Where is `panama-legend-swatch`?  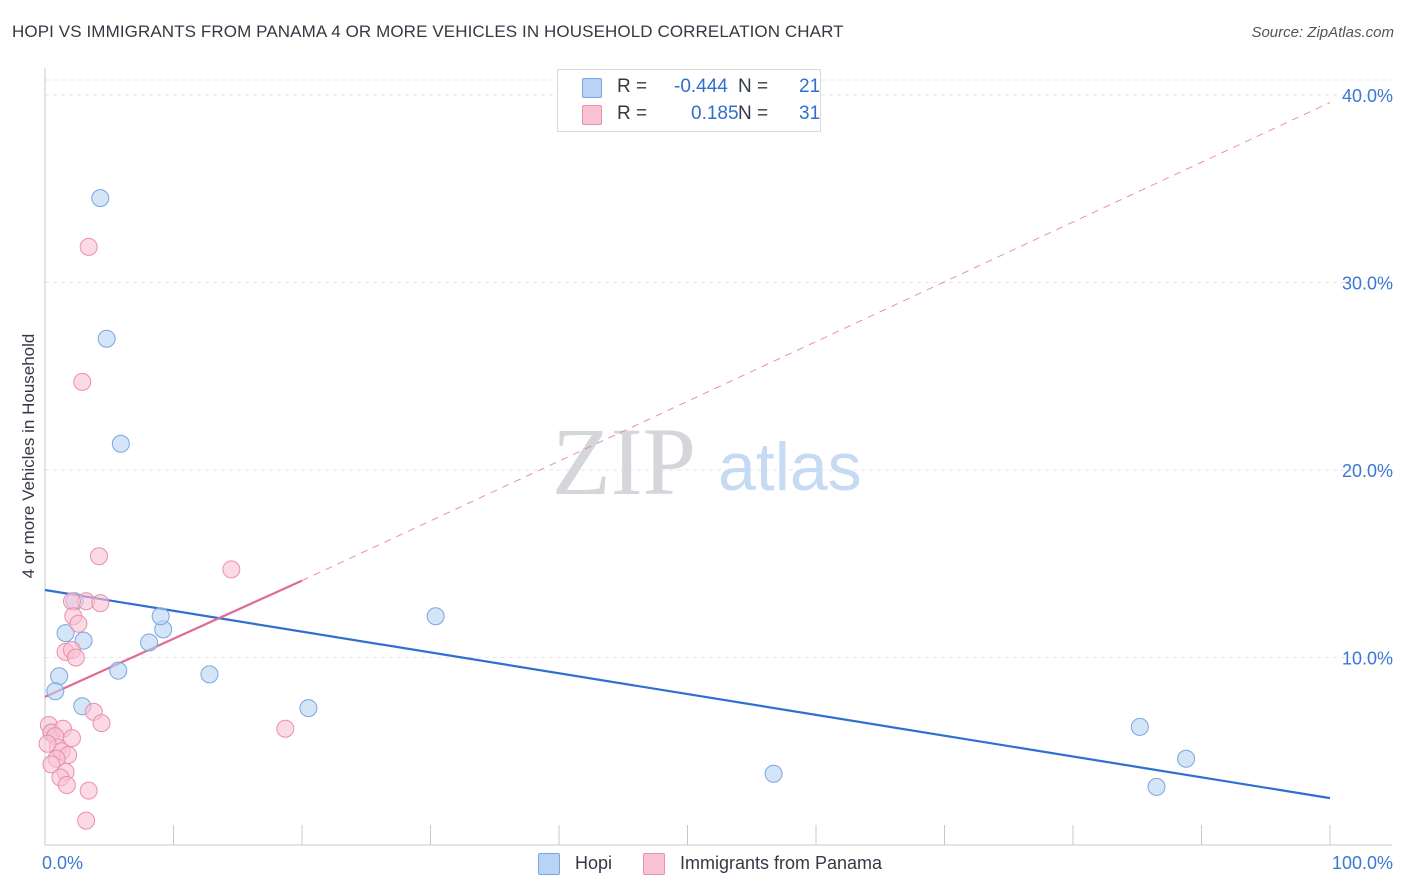 panama-legend-swatch is located at coordinates (654, 864).